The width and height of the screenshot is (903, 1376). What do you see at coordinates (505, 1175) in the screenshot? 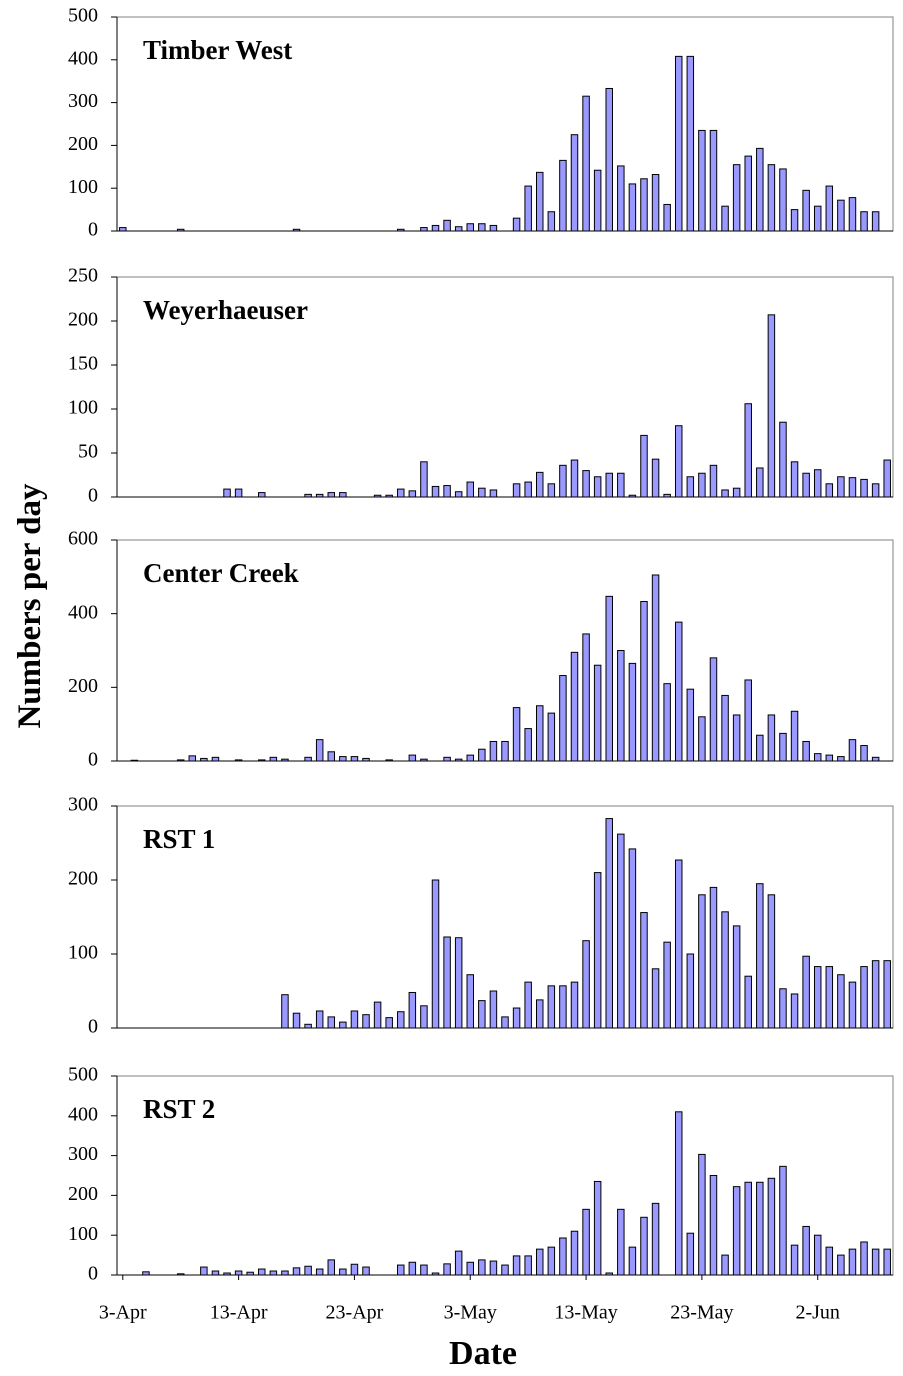
I see `plot-frame` at bounding box center [505, 1175].